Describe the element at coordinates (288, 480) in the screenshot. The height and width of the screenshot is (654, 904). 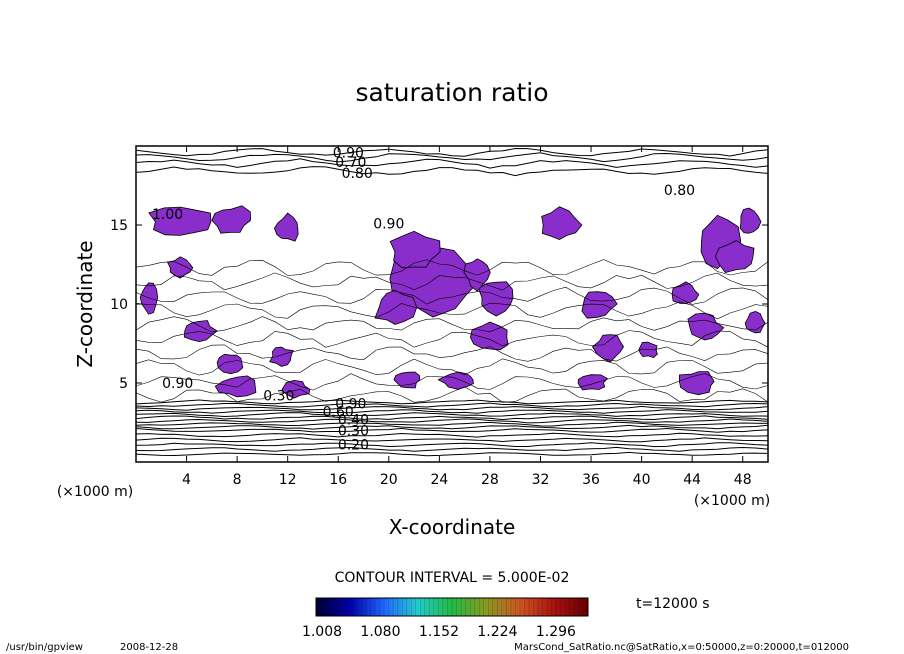
I see `x-tick-label: 12` at that location.